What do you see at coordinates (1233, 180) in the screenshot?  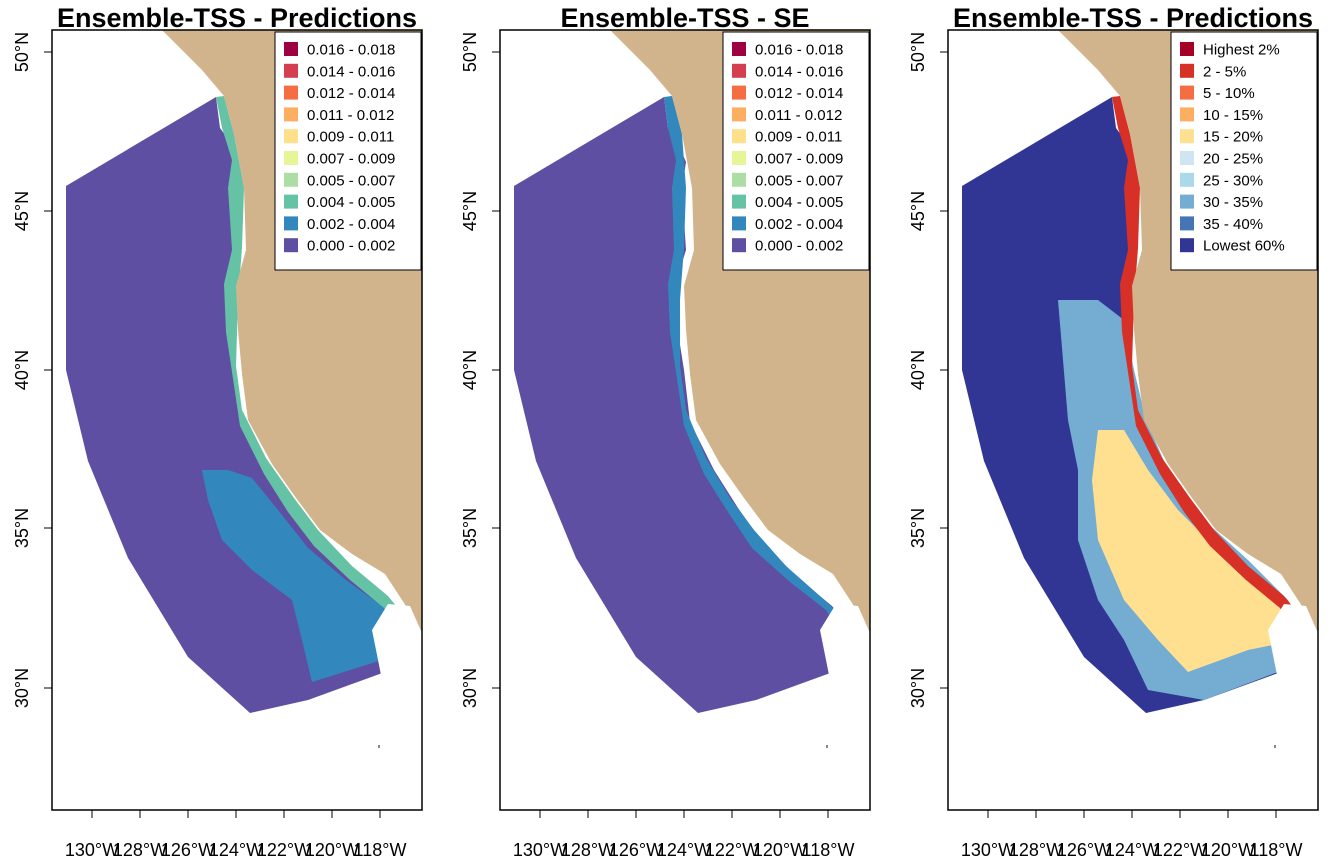 I see `legend-label: 25 - 30%` at bounding box center [1233, 180].